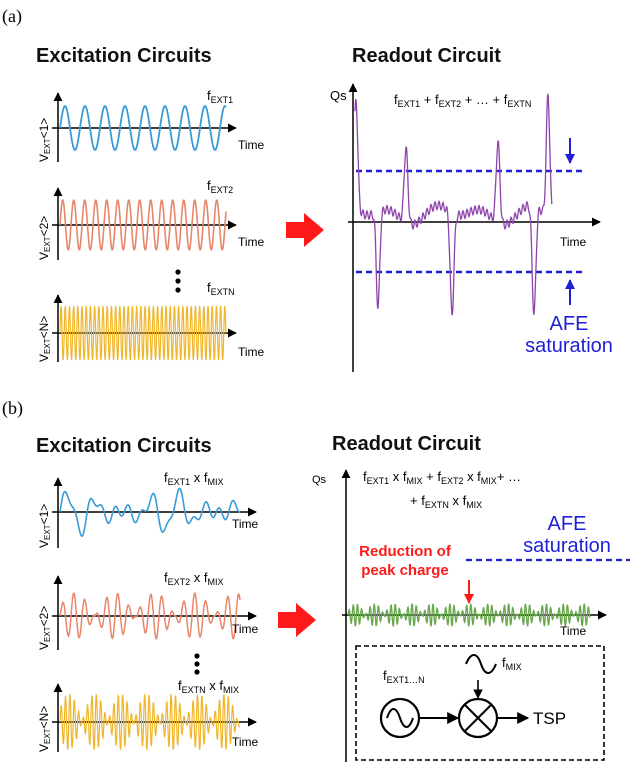  I want to click on oscillator-sine-icon, so click(400, 718).